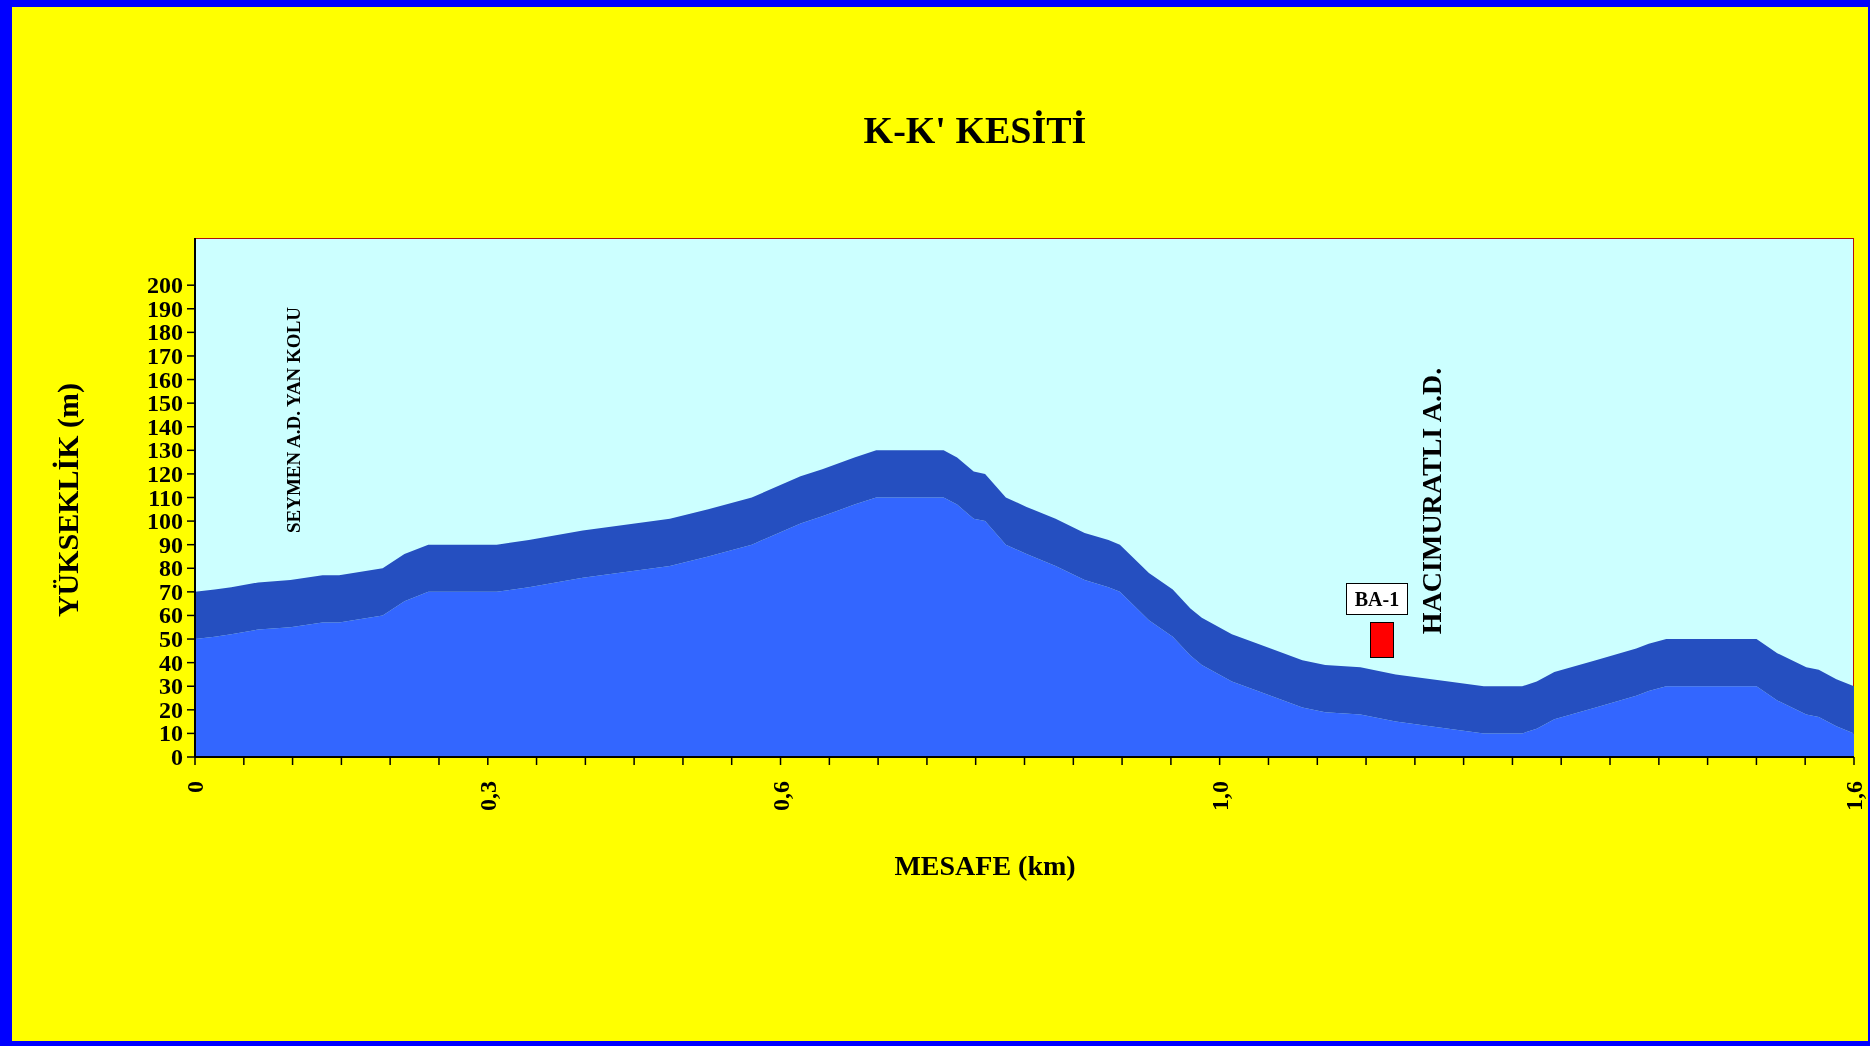 The width and height of the screenshot is (1870, 1046). I want to click on x-tick-label: 0, so click(195, 787).